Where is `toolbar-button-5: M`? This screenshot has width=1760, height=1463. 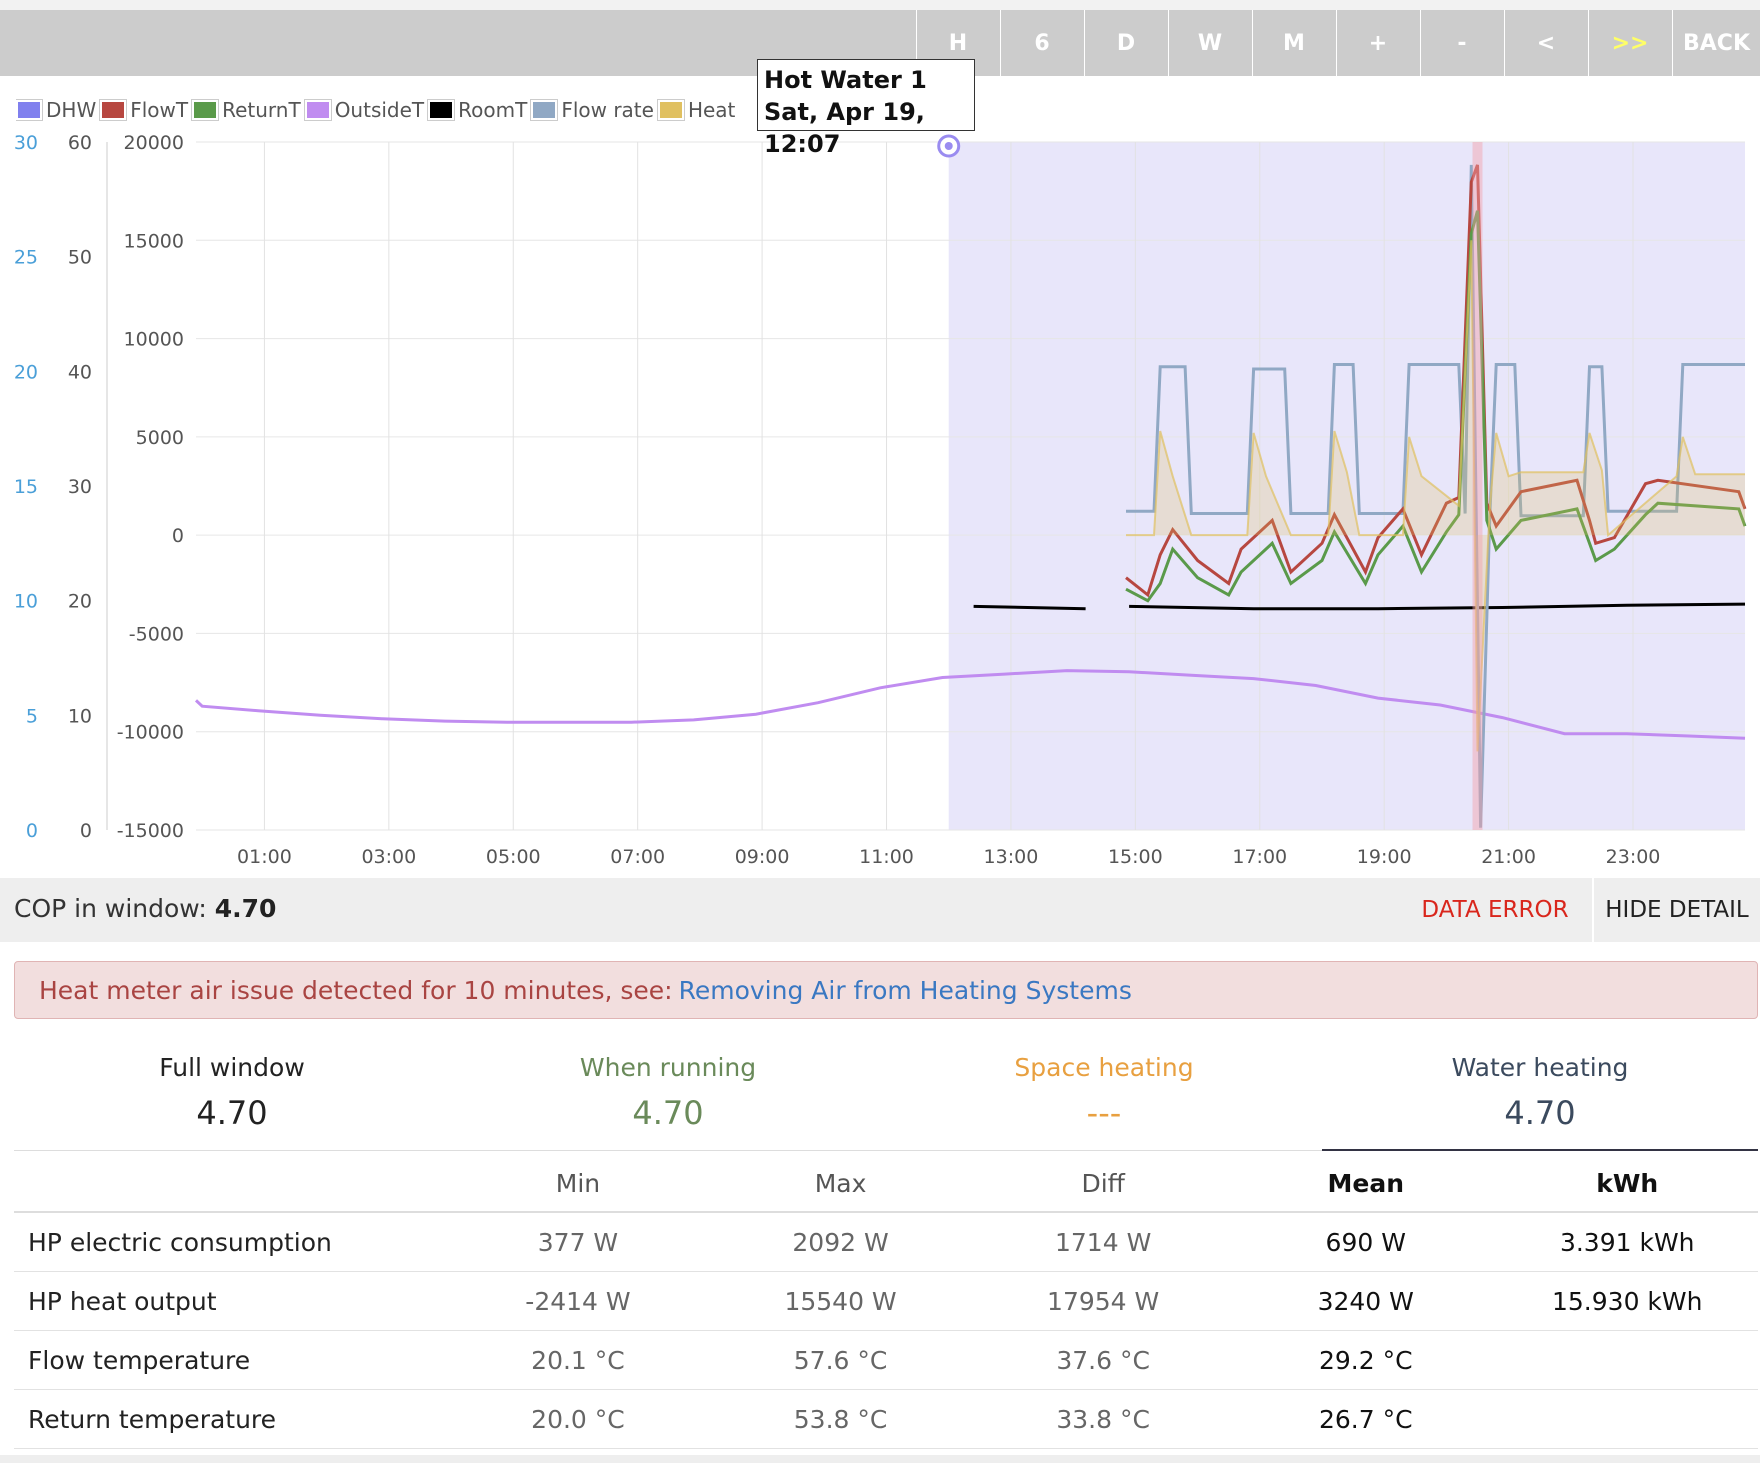 toolbar-button-5: M is located at coordinates (1293, 43).